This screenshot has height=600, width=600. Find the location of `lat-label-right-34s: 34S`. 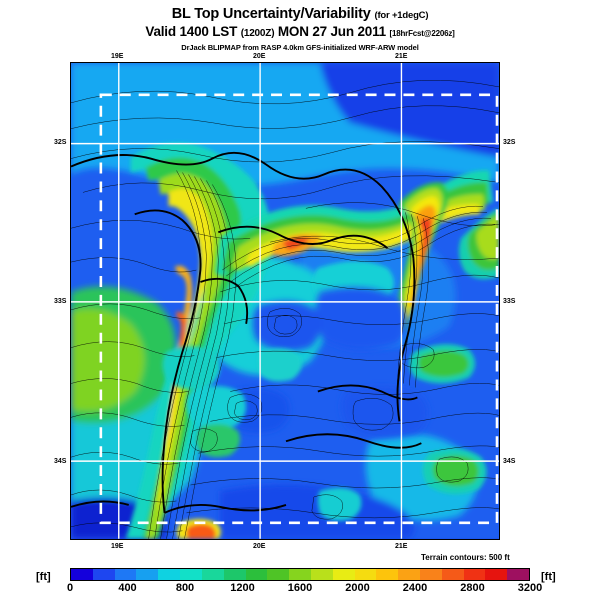

lat-label-right-34s: 34S is located at coordinates (509, 461).